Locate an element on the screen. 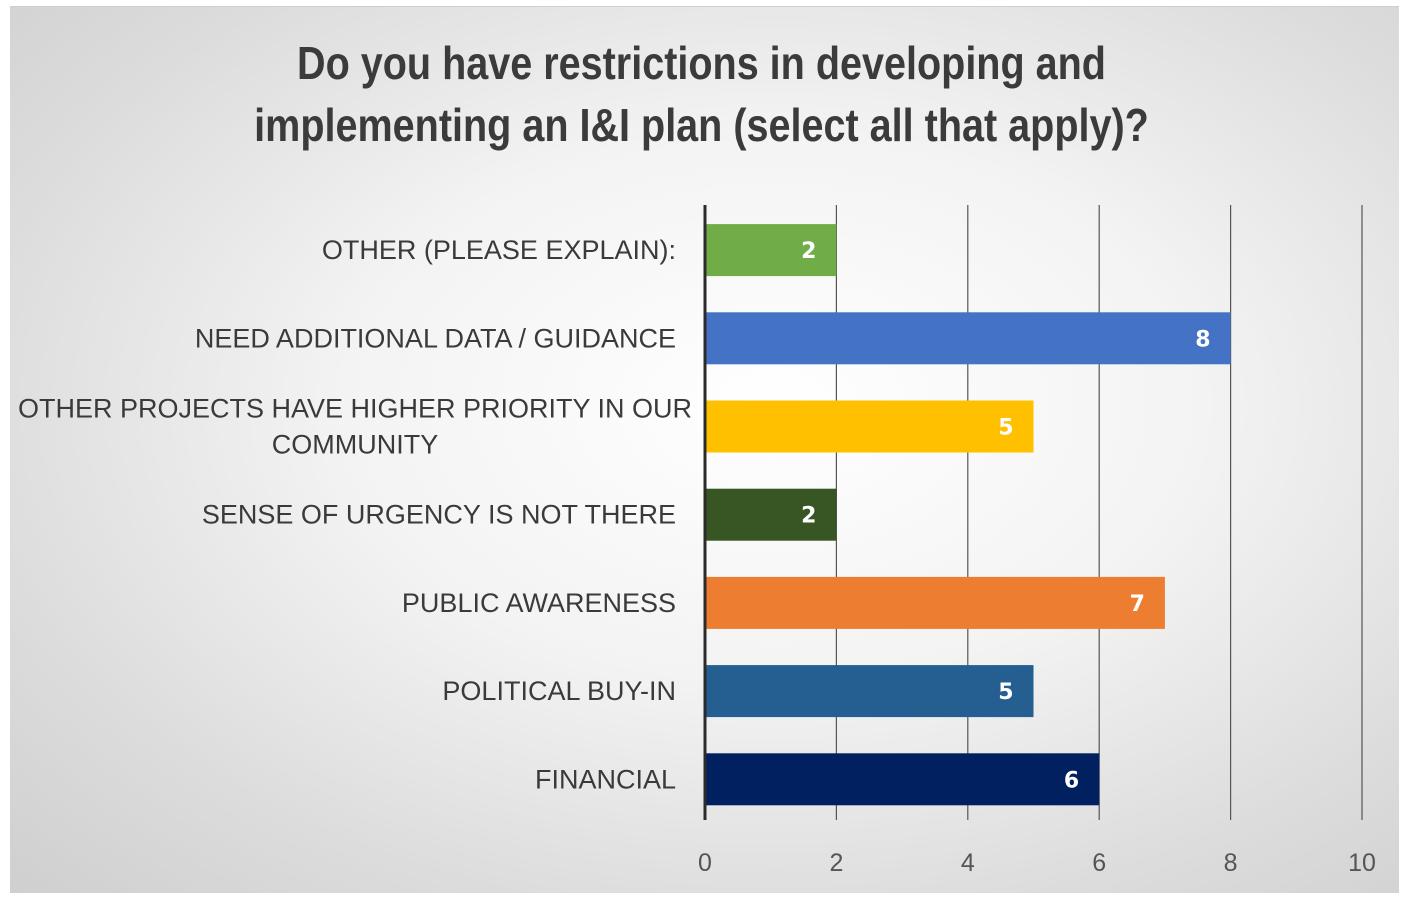  x-tick-label-10: 10 is located at coordinates (1362, 863).